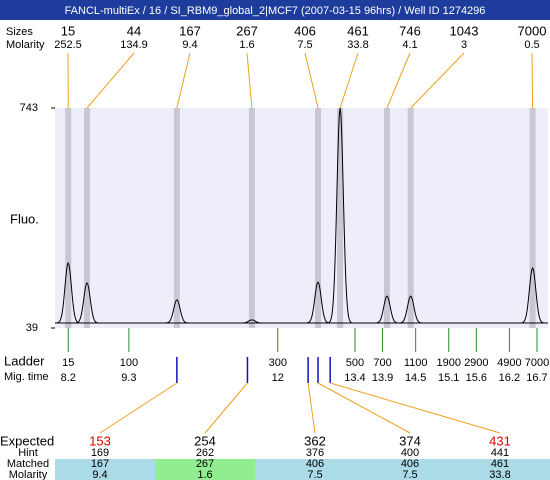 This screenshot has height=480, width=550. What do you see at coordinates (409, 45) in the screenshot?
I see `peak-molarity: 4.1` at bounding box center [409, 45].